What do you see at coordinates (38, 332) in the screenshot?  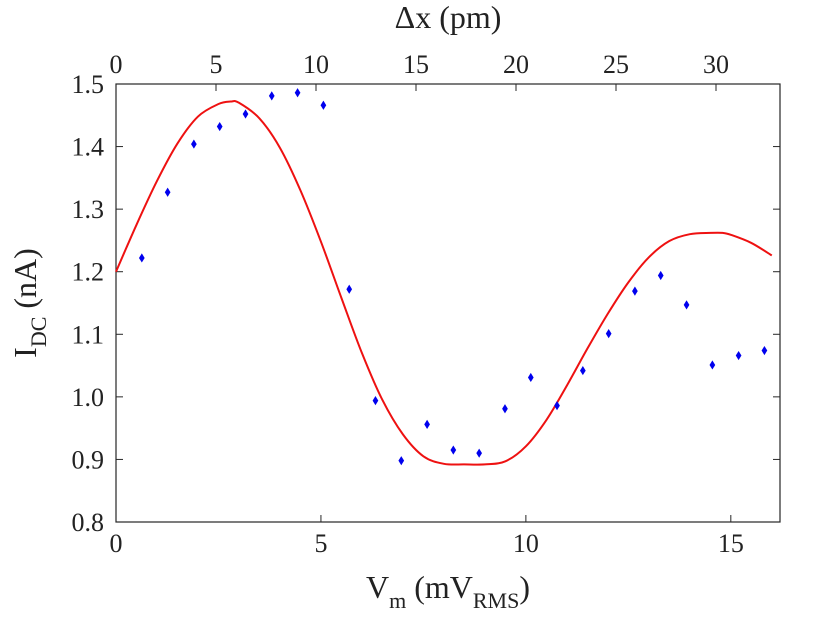 I see `y-label-sub: DC` at bounding box center [38, 332].